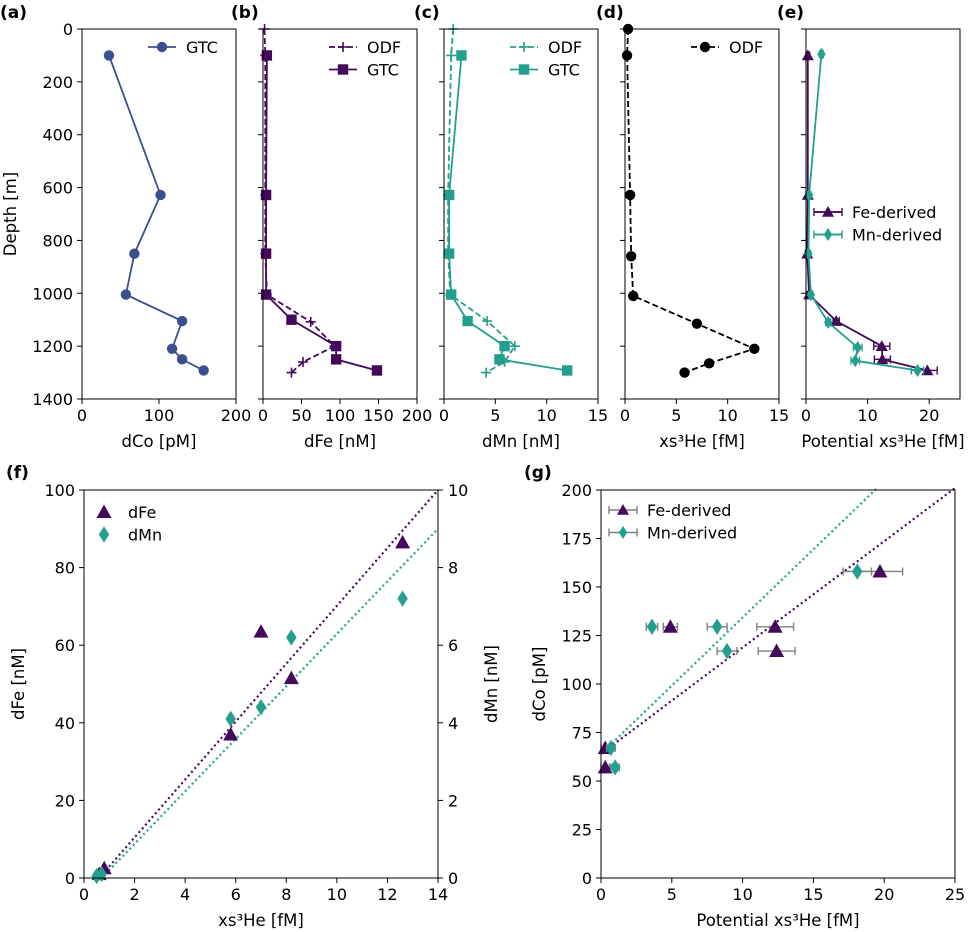 Image resolution: width=975 pixels, height=932 pixels. Describe the element at coordinates (582, 781) in the screenshot. I see `y-tick-label: 50` at that location.